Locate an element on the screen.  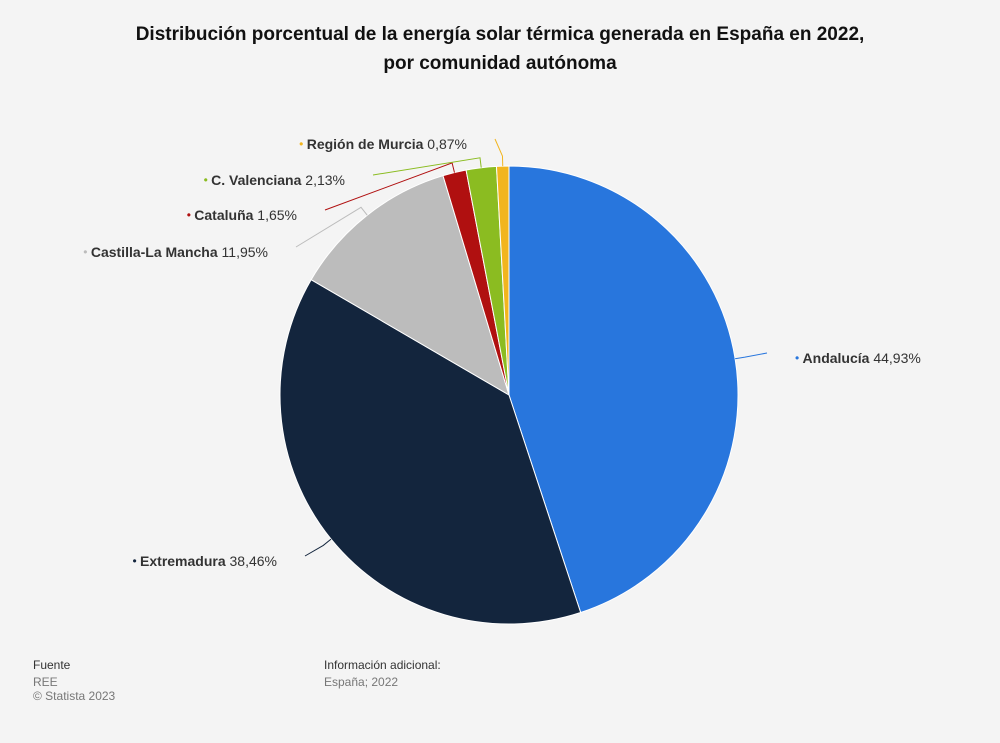
slice-label: • Cataluña 1,65% is located at coordinates (242, 215).